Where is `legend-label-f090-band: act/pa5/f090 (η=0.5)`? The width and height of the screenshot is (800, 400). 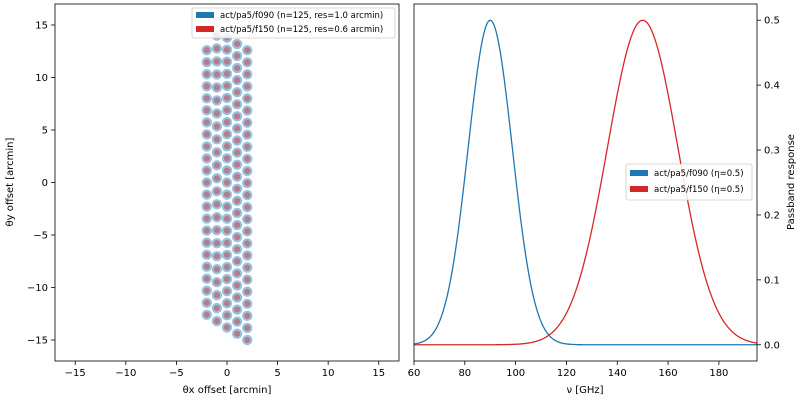
legend-label-f090-band: act/pa5/f090 (η=0.5) is located at coordinates (699, 174).